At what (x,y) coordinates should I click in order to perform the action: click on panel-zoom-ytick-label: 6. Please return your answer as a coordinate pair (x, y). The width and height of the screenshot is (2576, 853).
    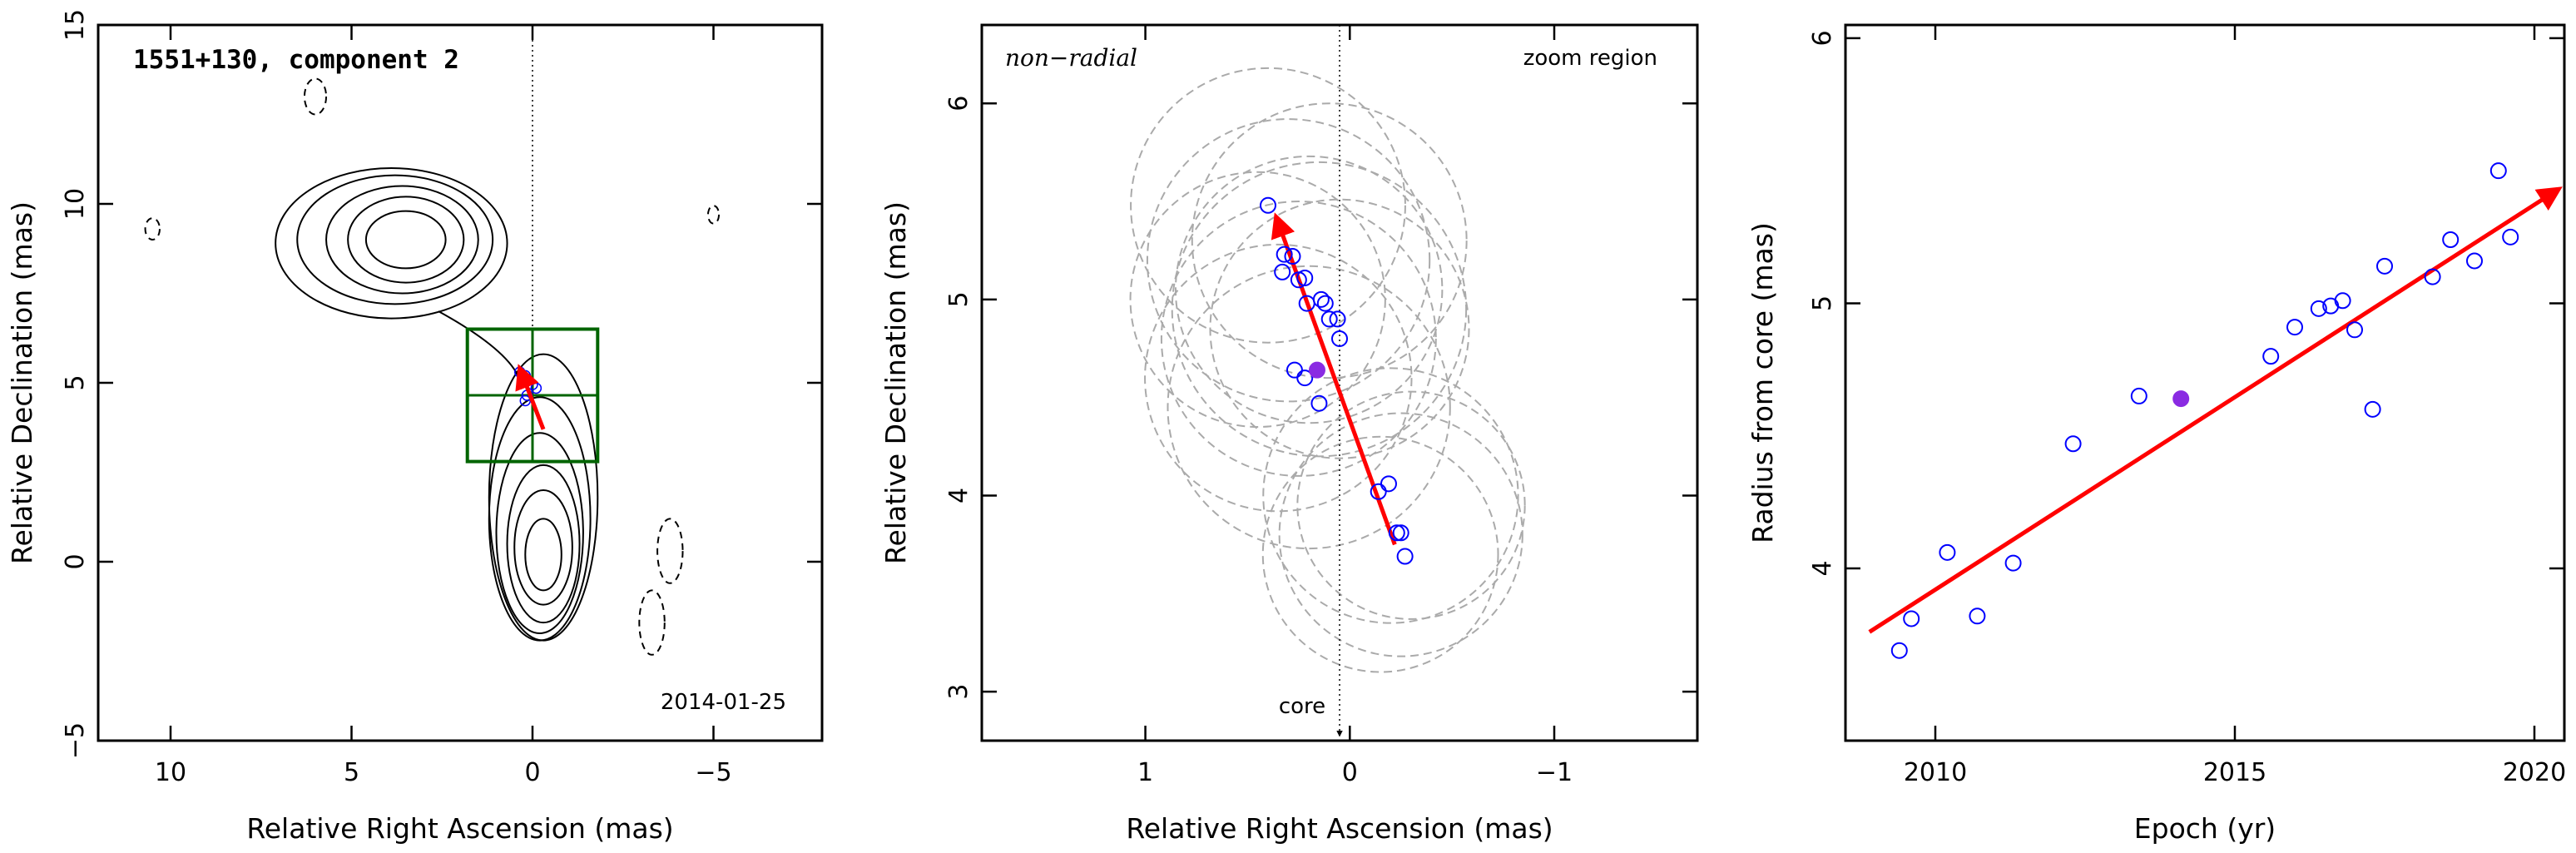
    Looking at the image, I should click on (958, 104).